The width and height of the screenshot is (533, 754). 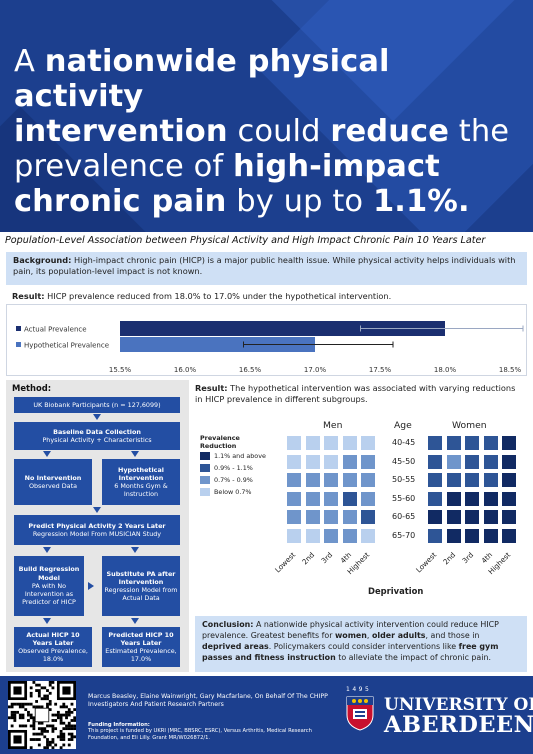 I want to click on age-label: 55-60, so click(x=404, y=498).